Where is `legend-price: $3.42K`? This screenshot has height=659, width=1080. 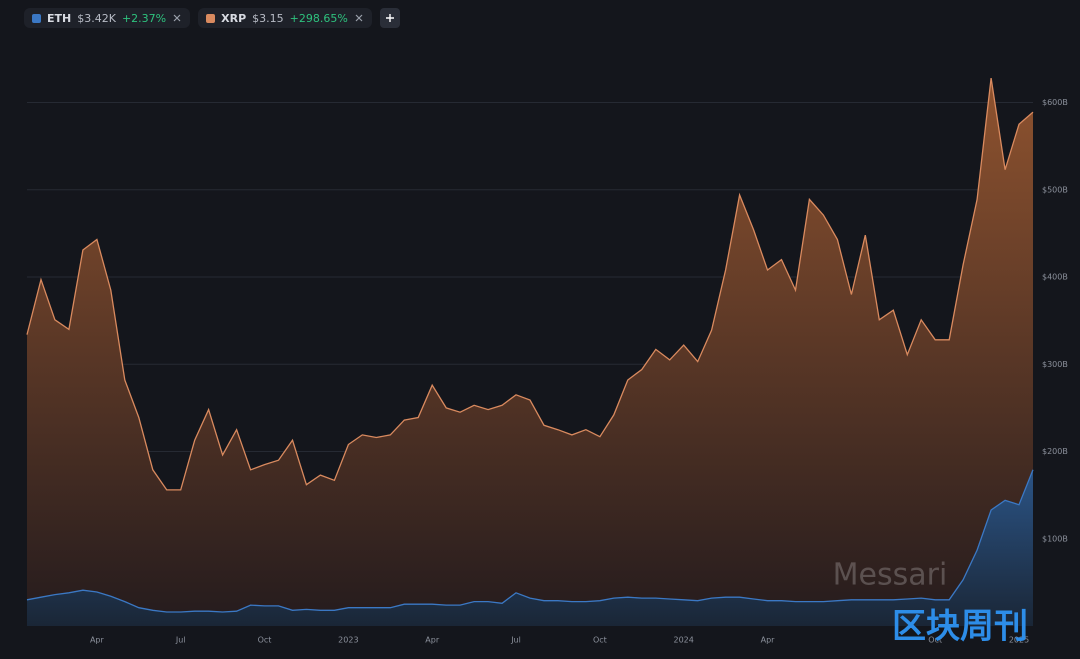 legend-price: $3.42K is located at coordinates (96, 18).